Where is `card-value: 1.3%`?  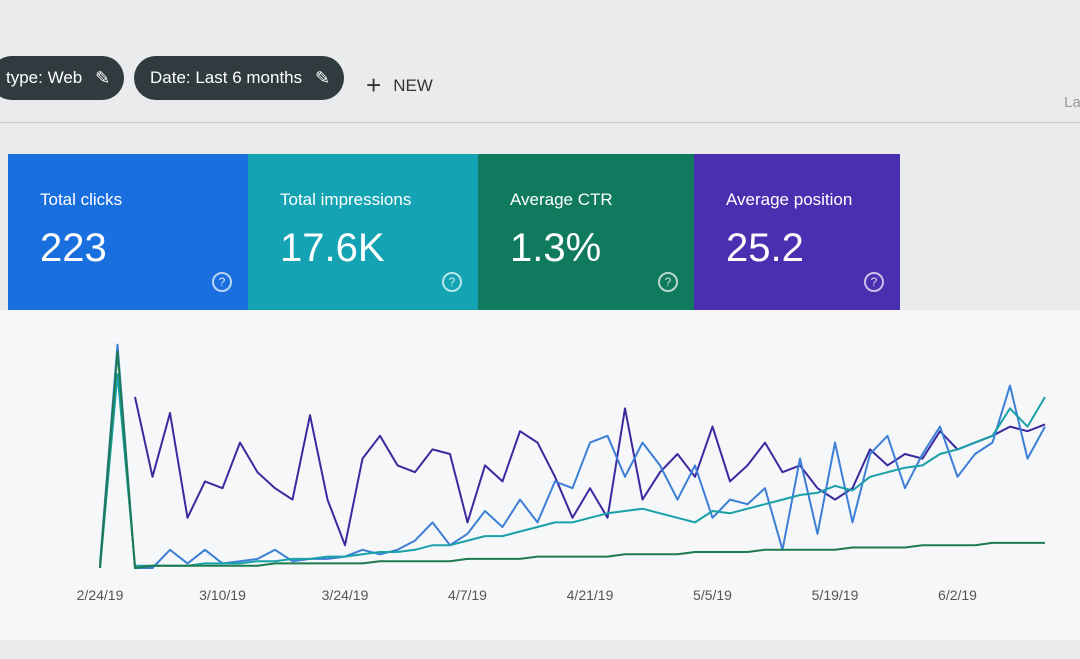
card-value: 1.3% is located at coordinates (556, 248).